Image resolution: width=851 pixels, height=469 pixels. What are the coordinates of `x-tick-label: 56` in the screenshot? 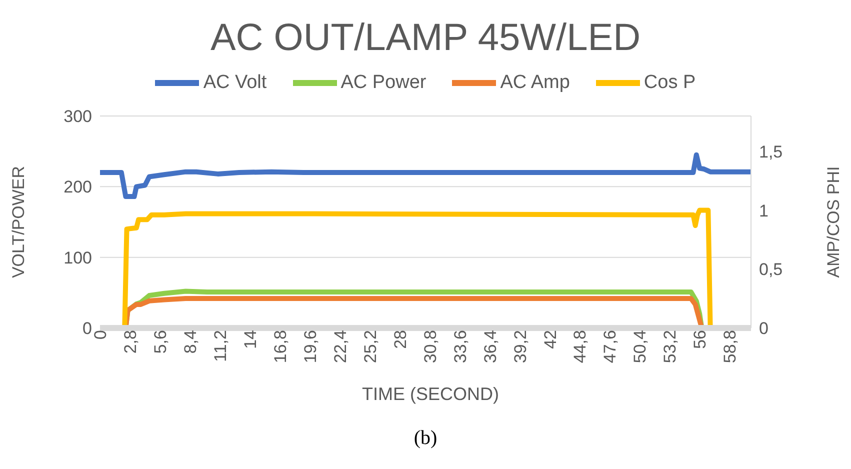 It's located at (700, 339).